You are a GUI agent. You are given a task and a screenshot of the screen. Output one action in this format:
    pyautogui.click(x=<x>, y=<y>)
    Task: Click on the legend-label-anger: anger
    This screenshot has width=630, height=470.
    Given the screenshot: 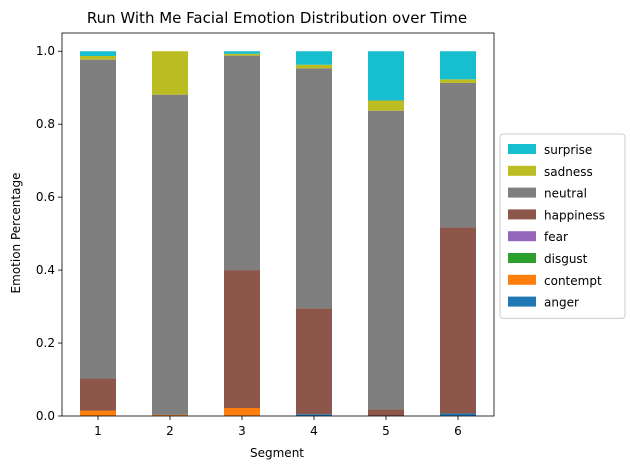 What is the action you would take?
    pyautogui.click(x=561, y=303)
    